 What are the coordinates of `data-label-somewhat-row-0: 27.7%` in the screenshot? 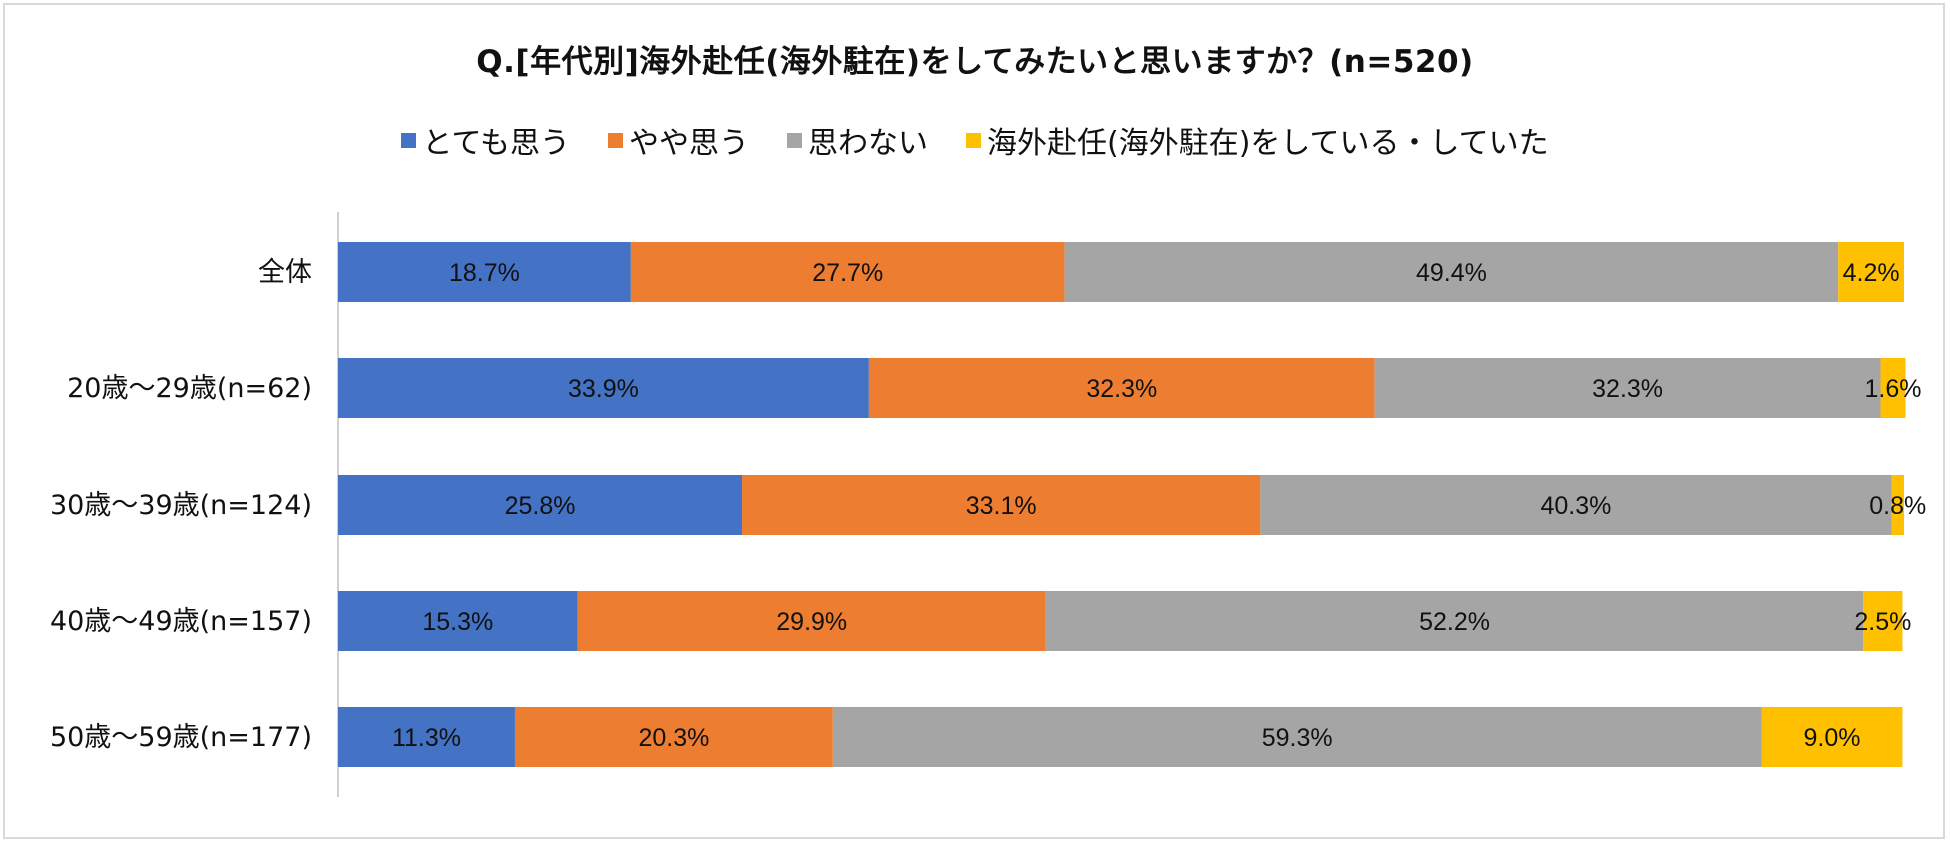 It's located at (847, 273).